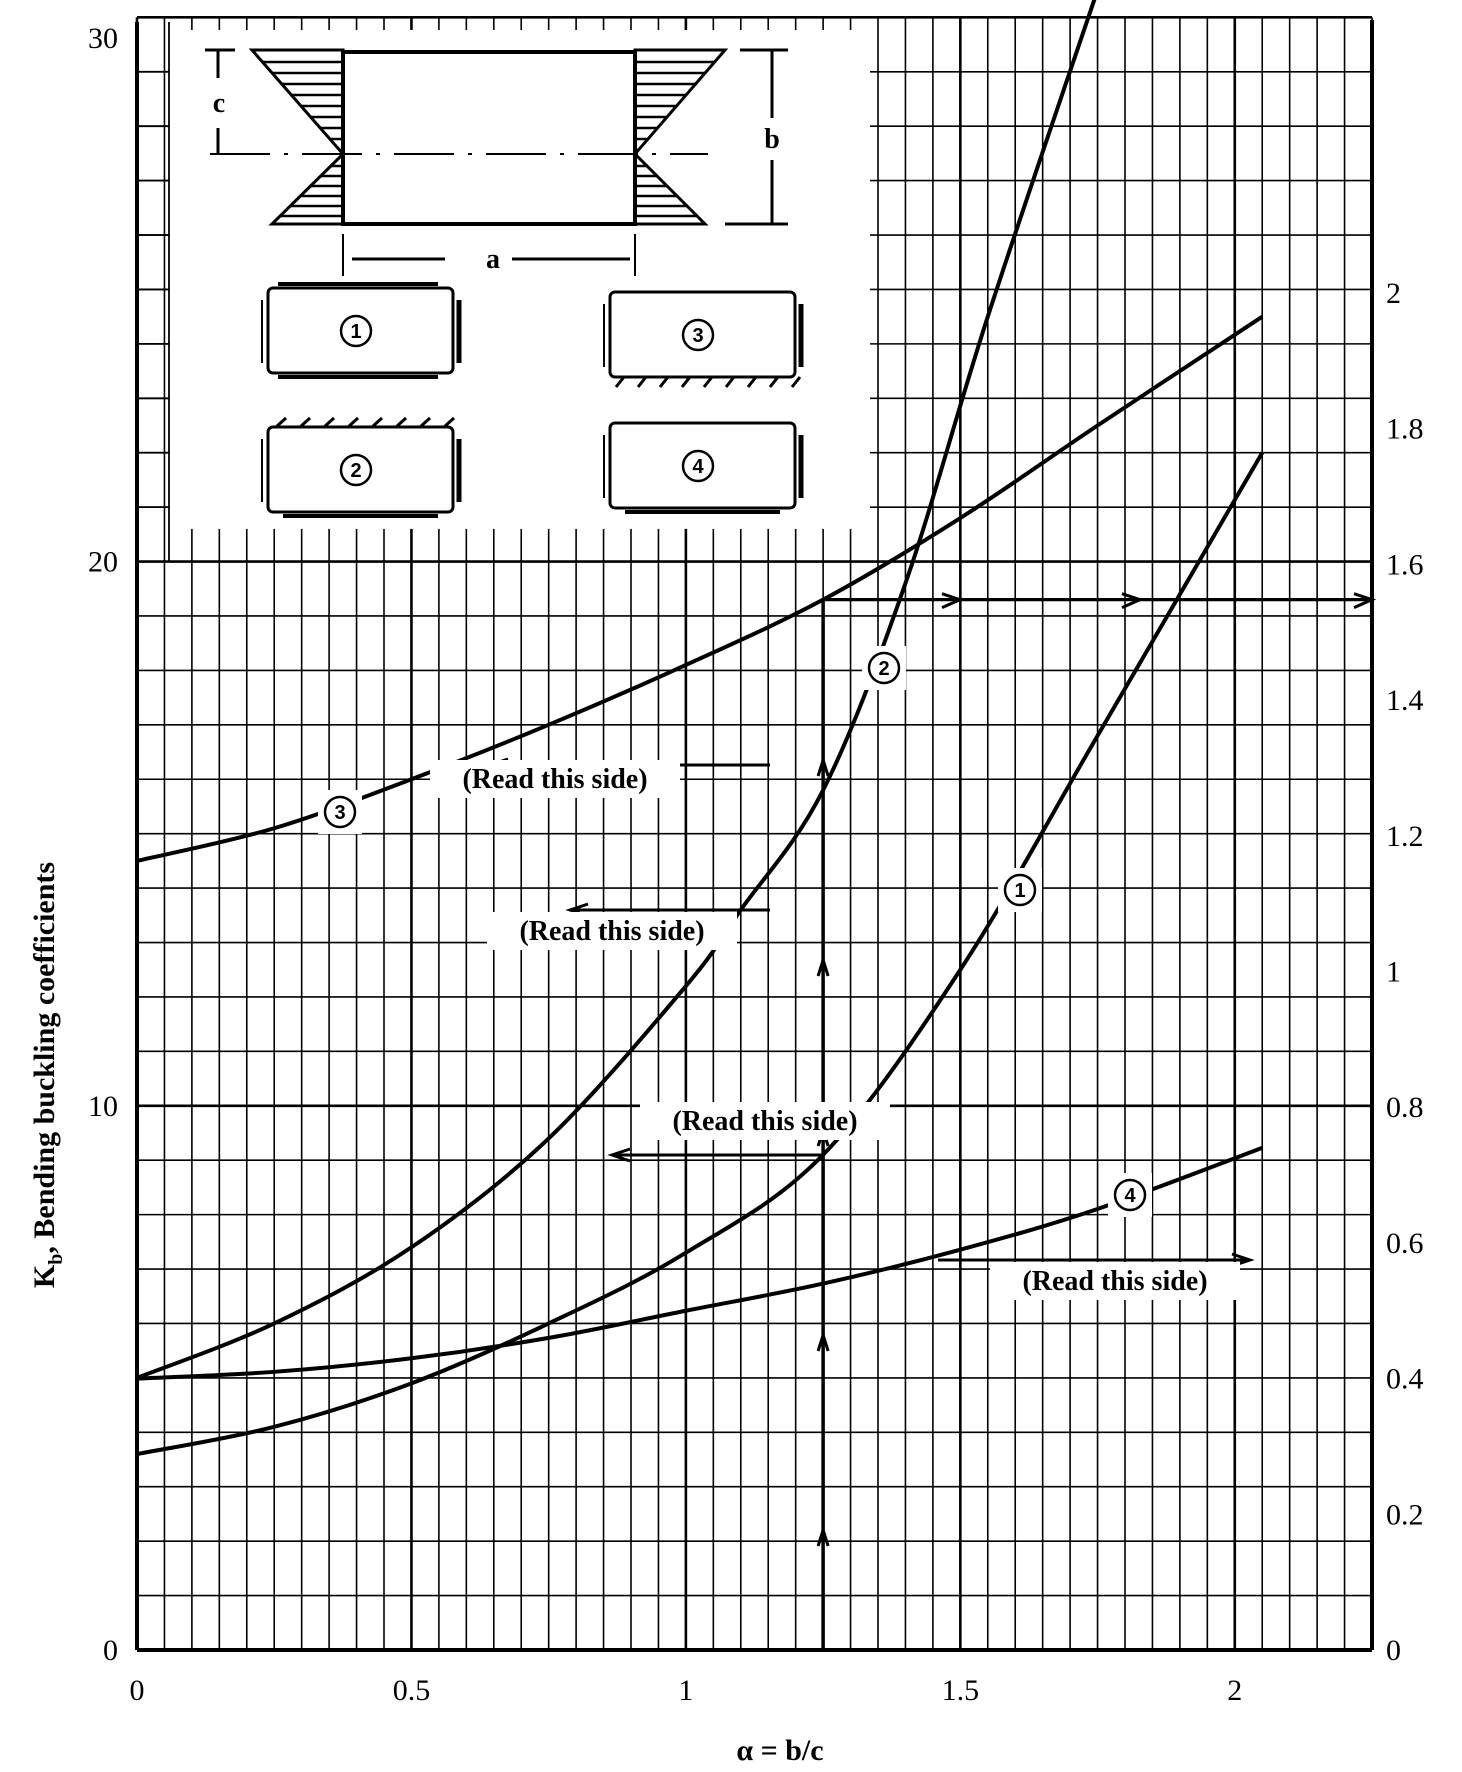  Describe the element at coordinates (961, 1690) in the screenshot. I see `x-tick-label: 1.5` at that location.